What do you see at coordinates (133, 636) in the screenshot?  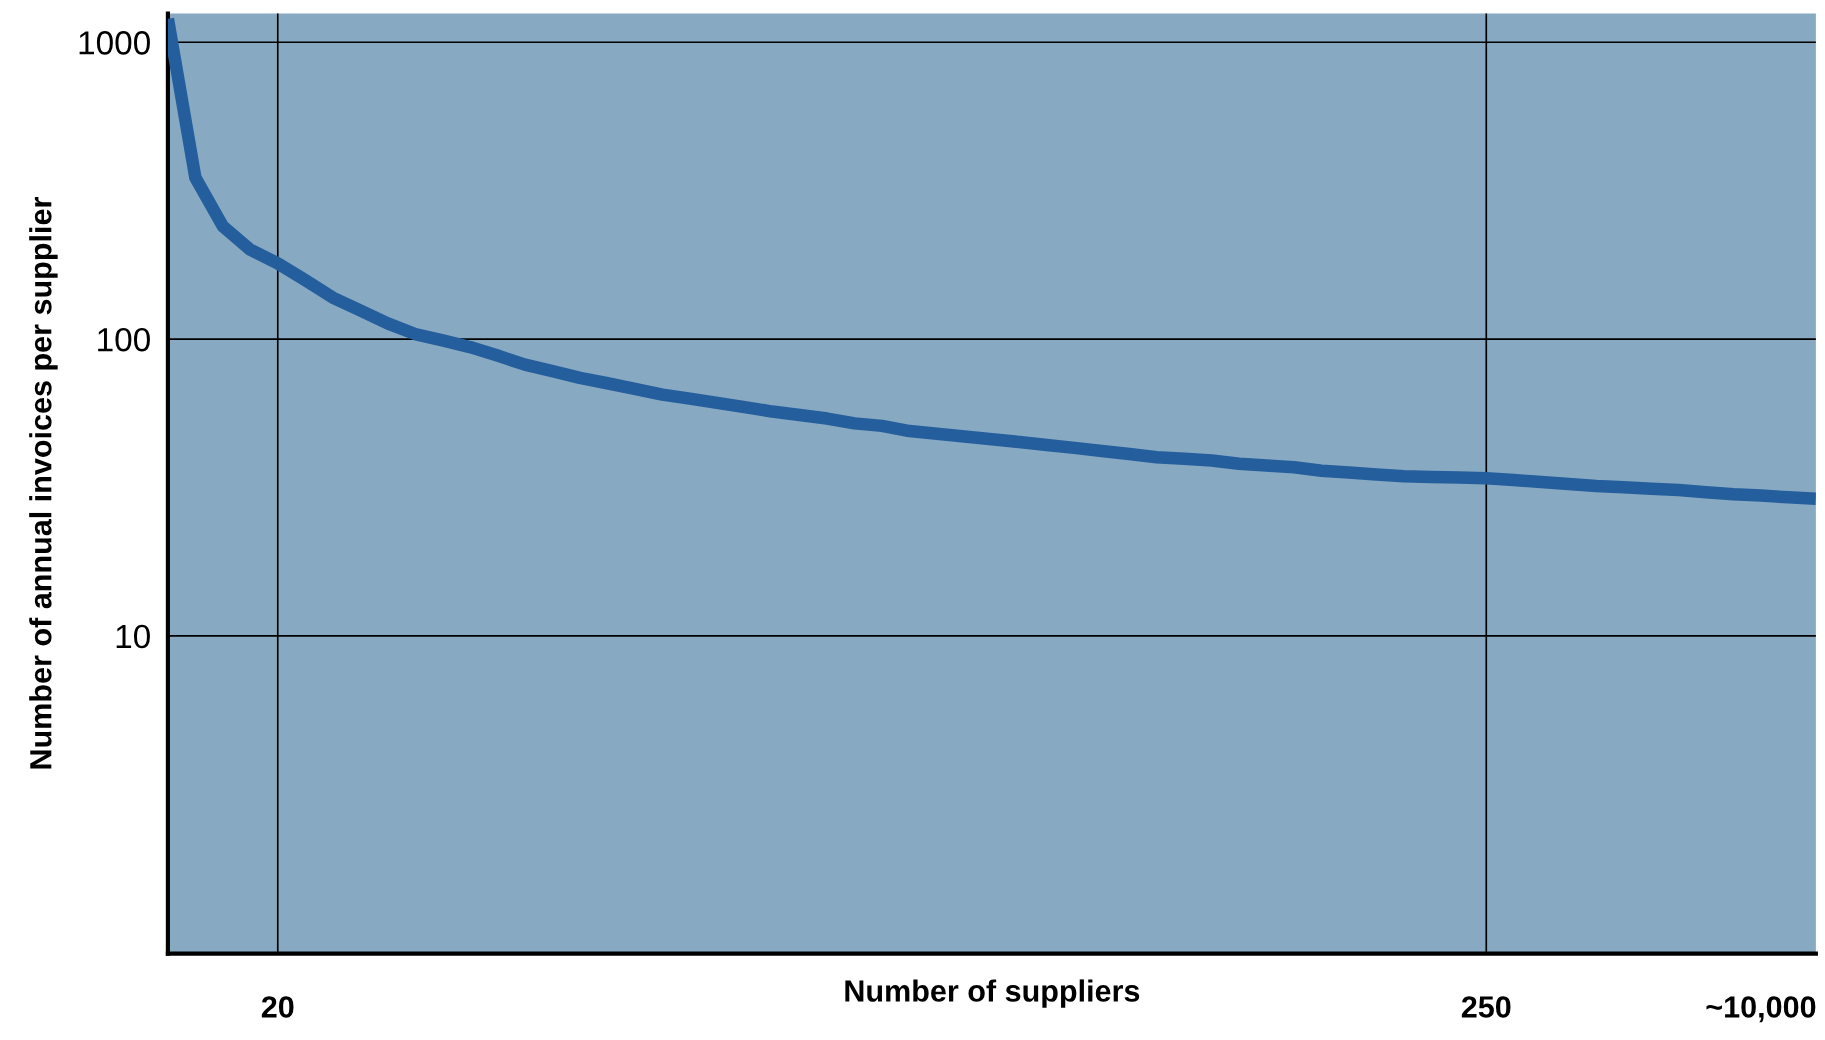 I see `y-tick-label: 10` at bounding box center [133, 636].